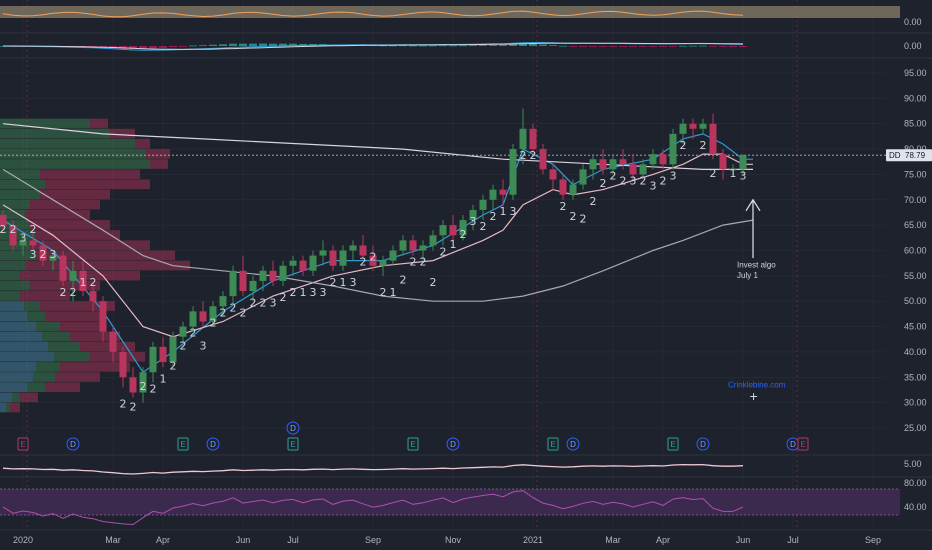  What do you see at coordinates (915, 155) in the screenshot?
I see `price-tag-value: 78.79` at bounding box center [915, 155].